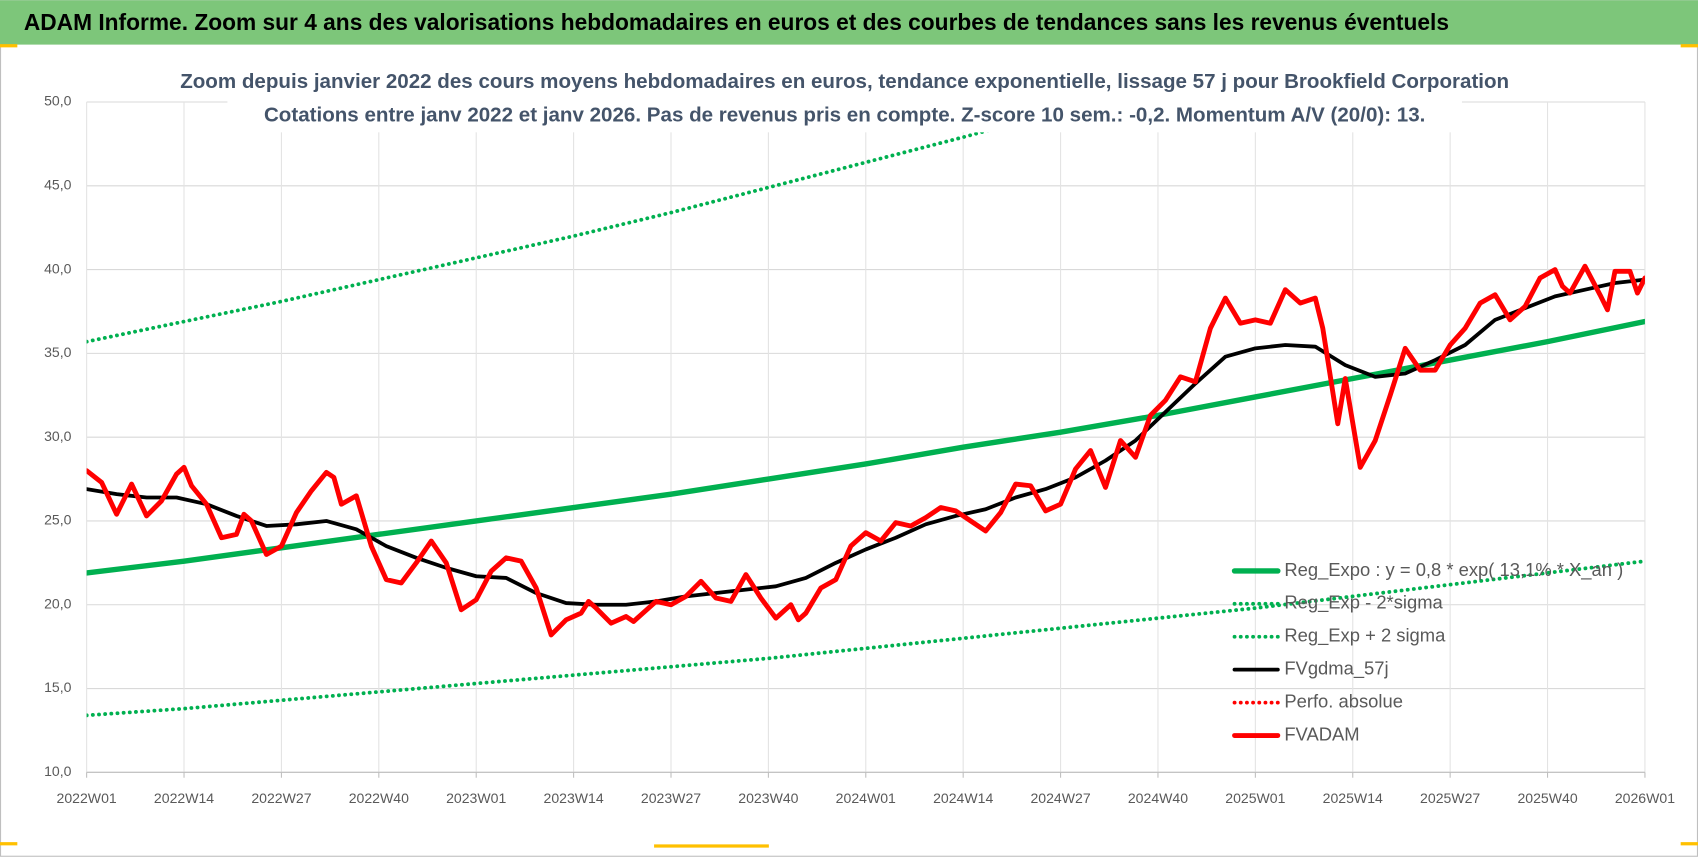  What do you see at coordinates (963, 798) in the screenshot?
I see `x-tick-label: 2024W14` at bounding box center [963, 798].